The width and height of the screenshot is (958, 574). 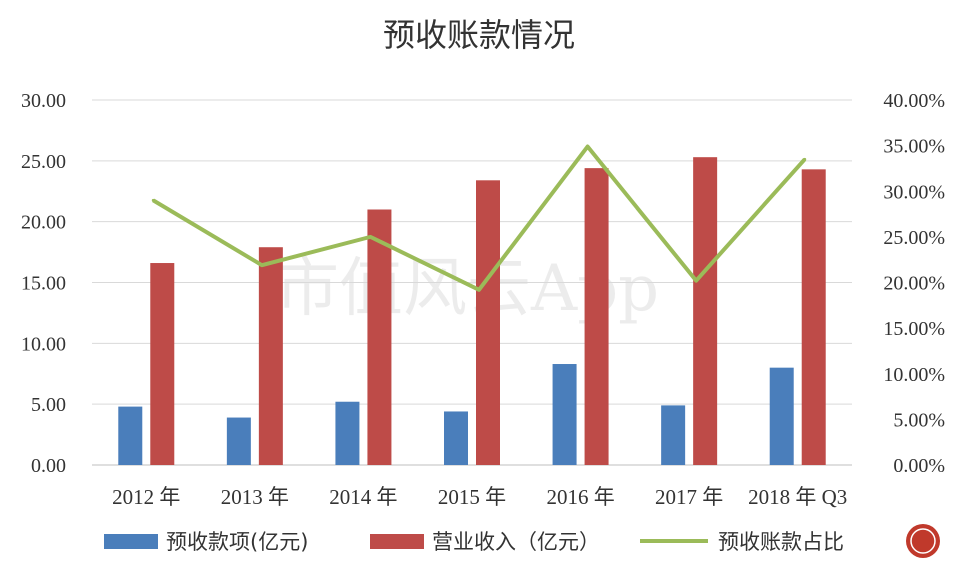 I want to click on x-tick-label: 2014 年, so click(x=363, y=497).